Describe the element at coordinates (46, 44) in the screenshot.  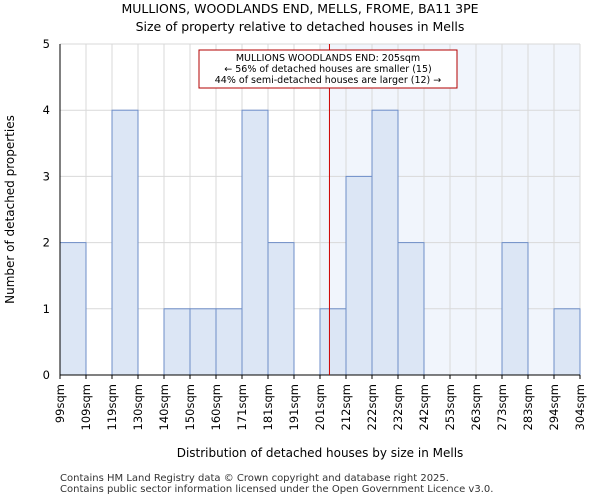
I see `y-tick-label: 5` at that location.